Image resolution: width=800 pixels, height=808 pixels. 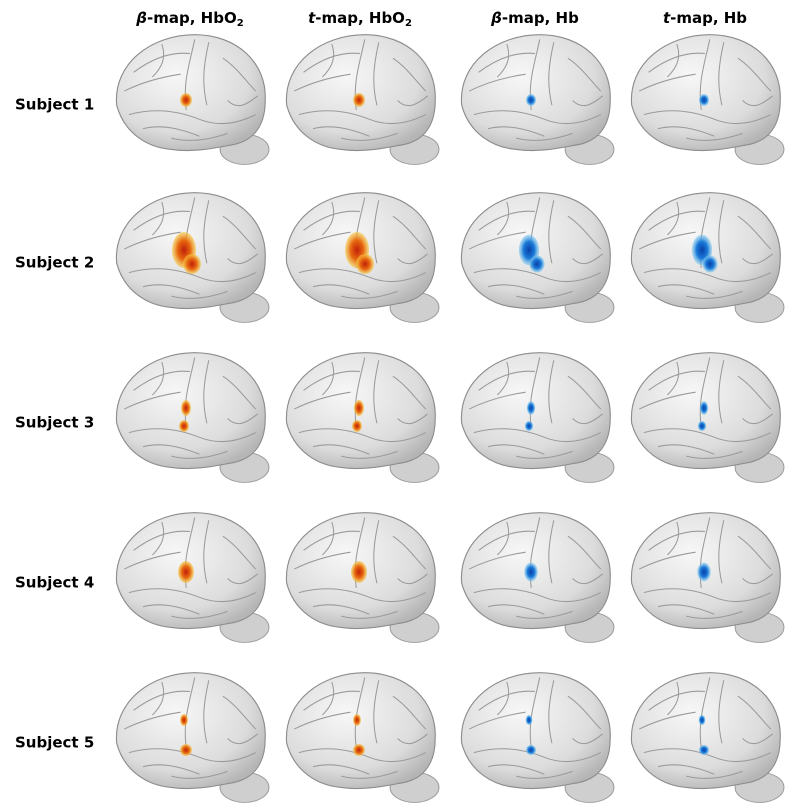 What do you see at coordinates (54, 263) in the screenshot?
I see `row-label: Subject 2` at bounding box center [54, 263].